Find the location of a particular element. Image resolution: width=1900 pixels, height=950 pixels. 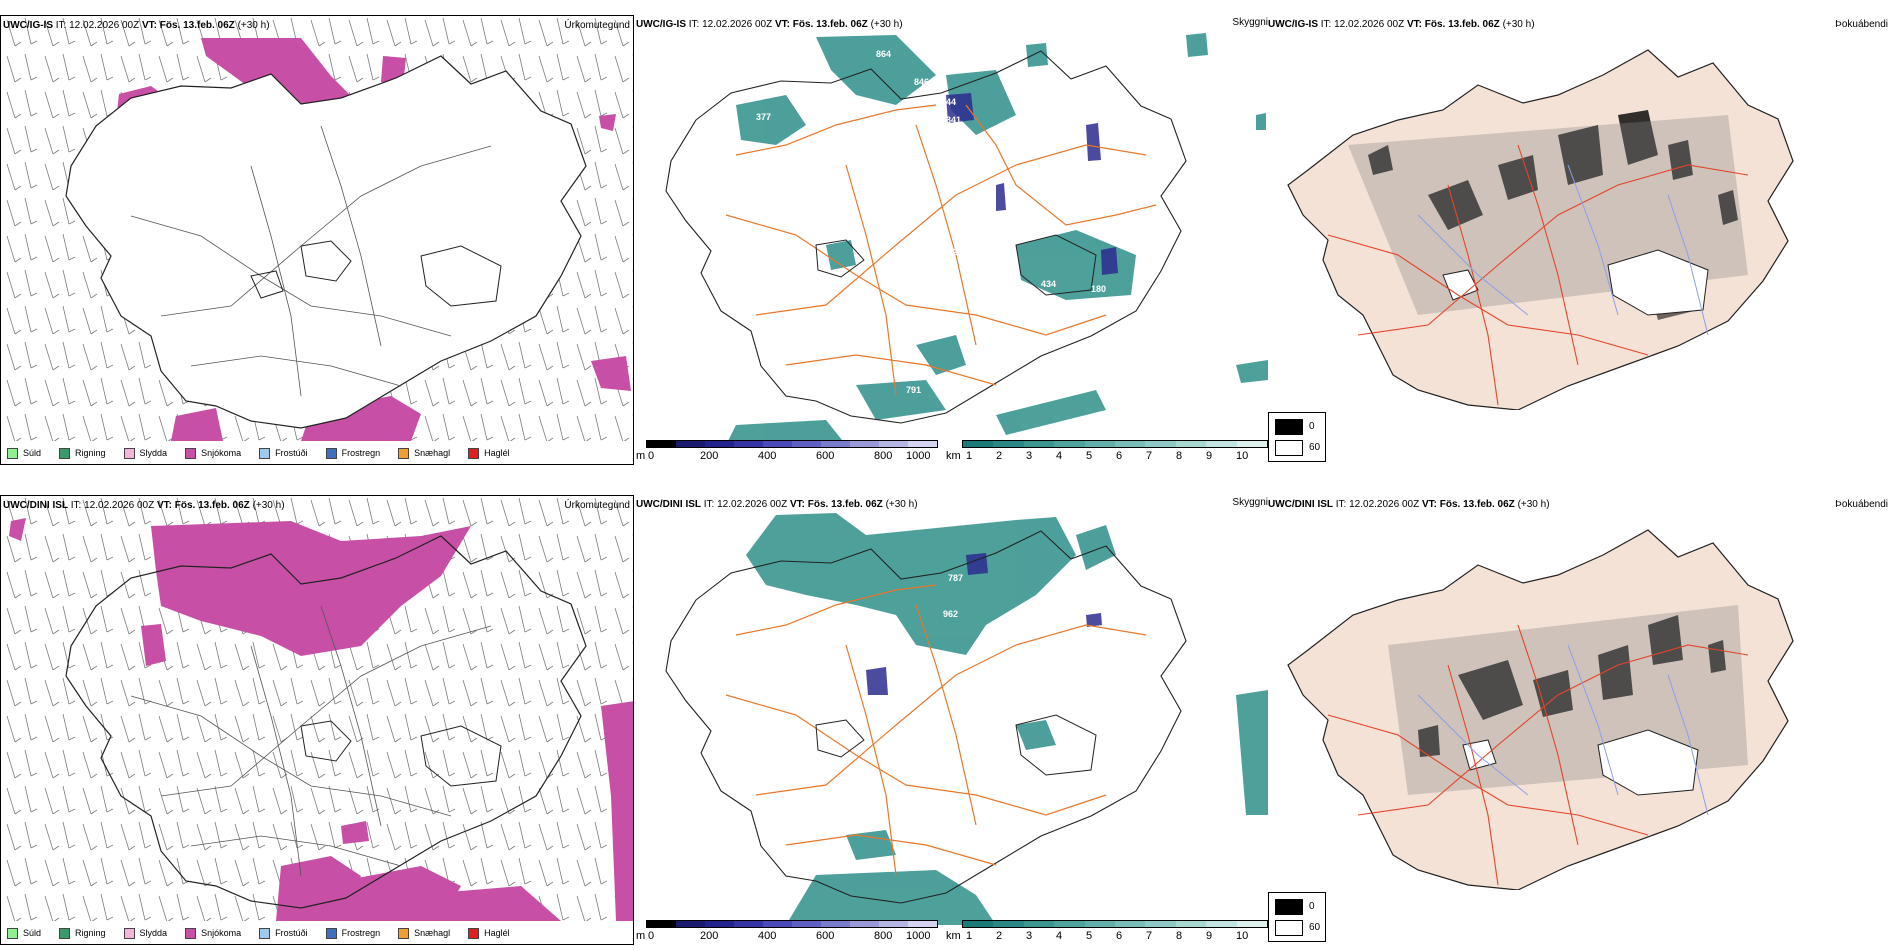

visibility-colorbar-top: km 1 2 3 4 5 6 7 8 9 10 is located at coordinates (1107, 452).